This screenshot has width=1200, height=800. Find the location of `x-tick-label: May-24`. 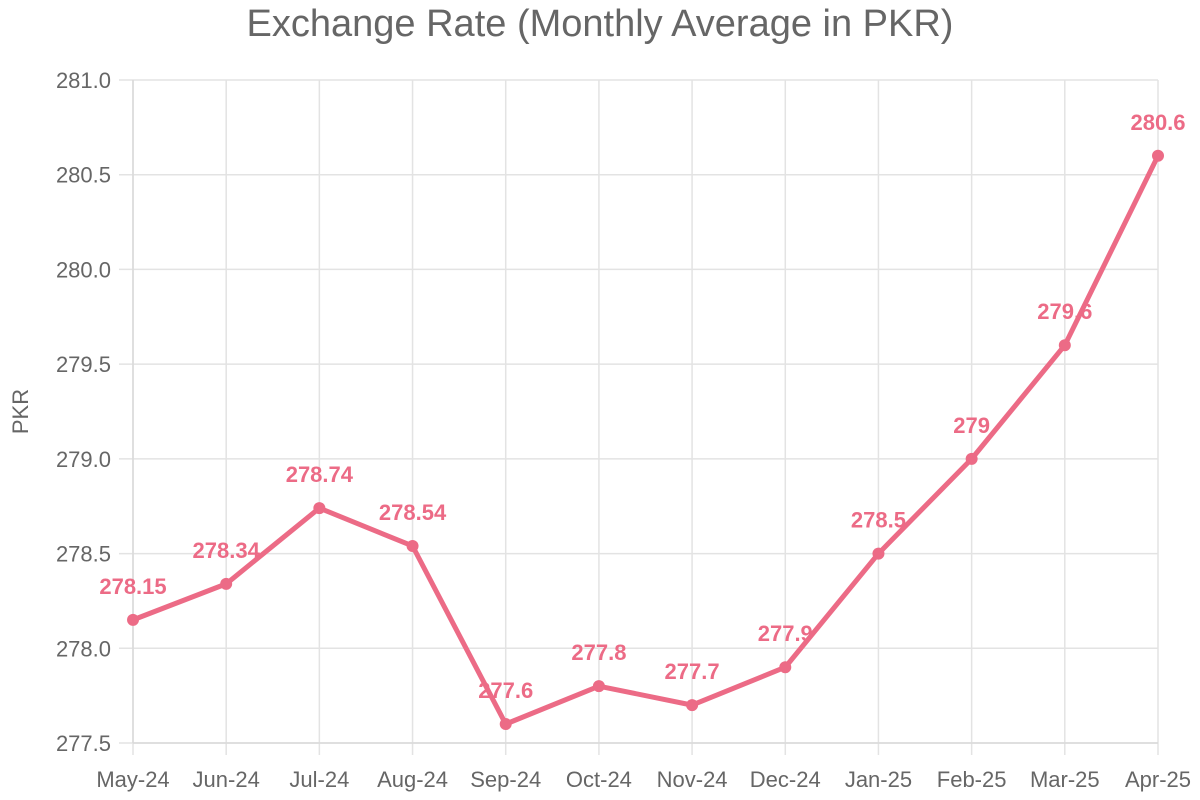

x-tick-label: May-24 is located at coordinates (132, 779).